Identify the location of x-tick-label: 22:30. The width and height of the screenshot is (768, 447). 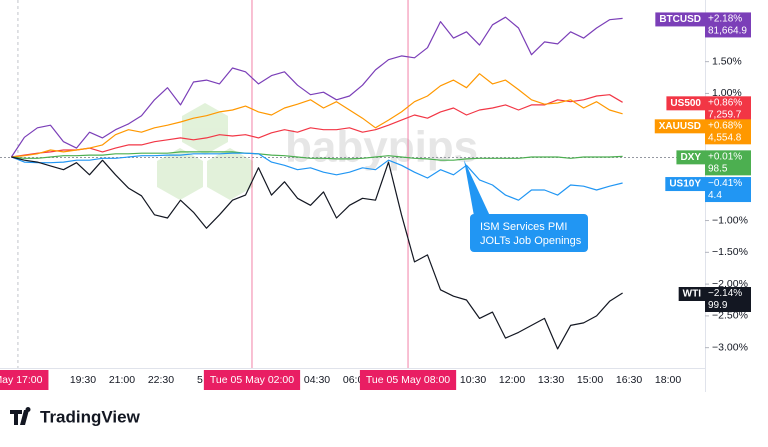
(161, 380).